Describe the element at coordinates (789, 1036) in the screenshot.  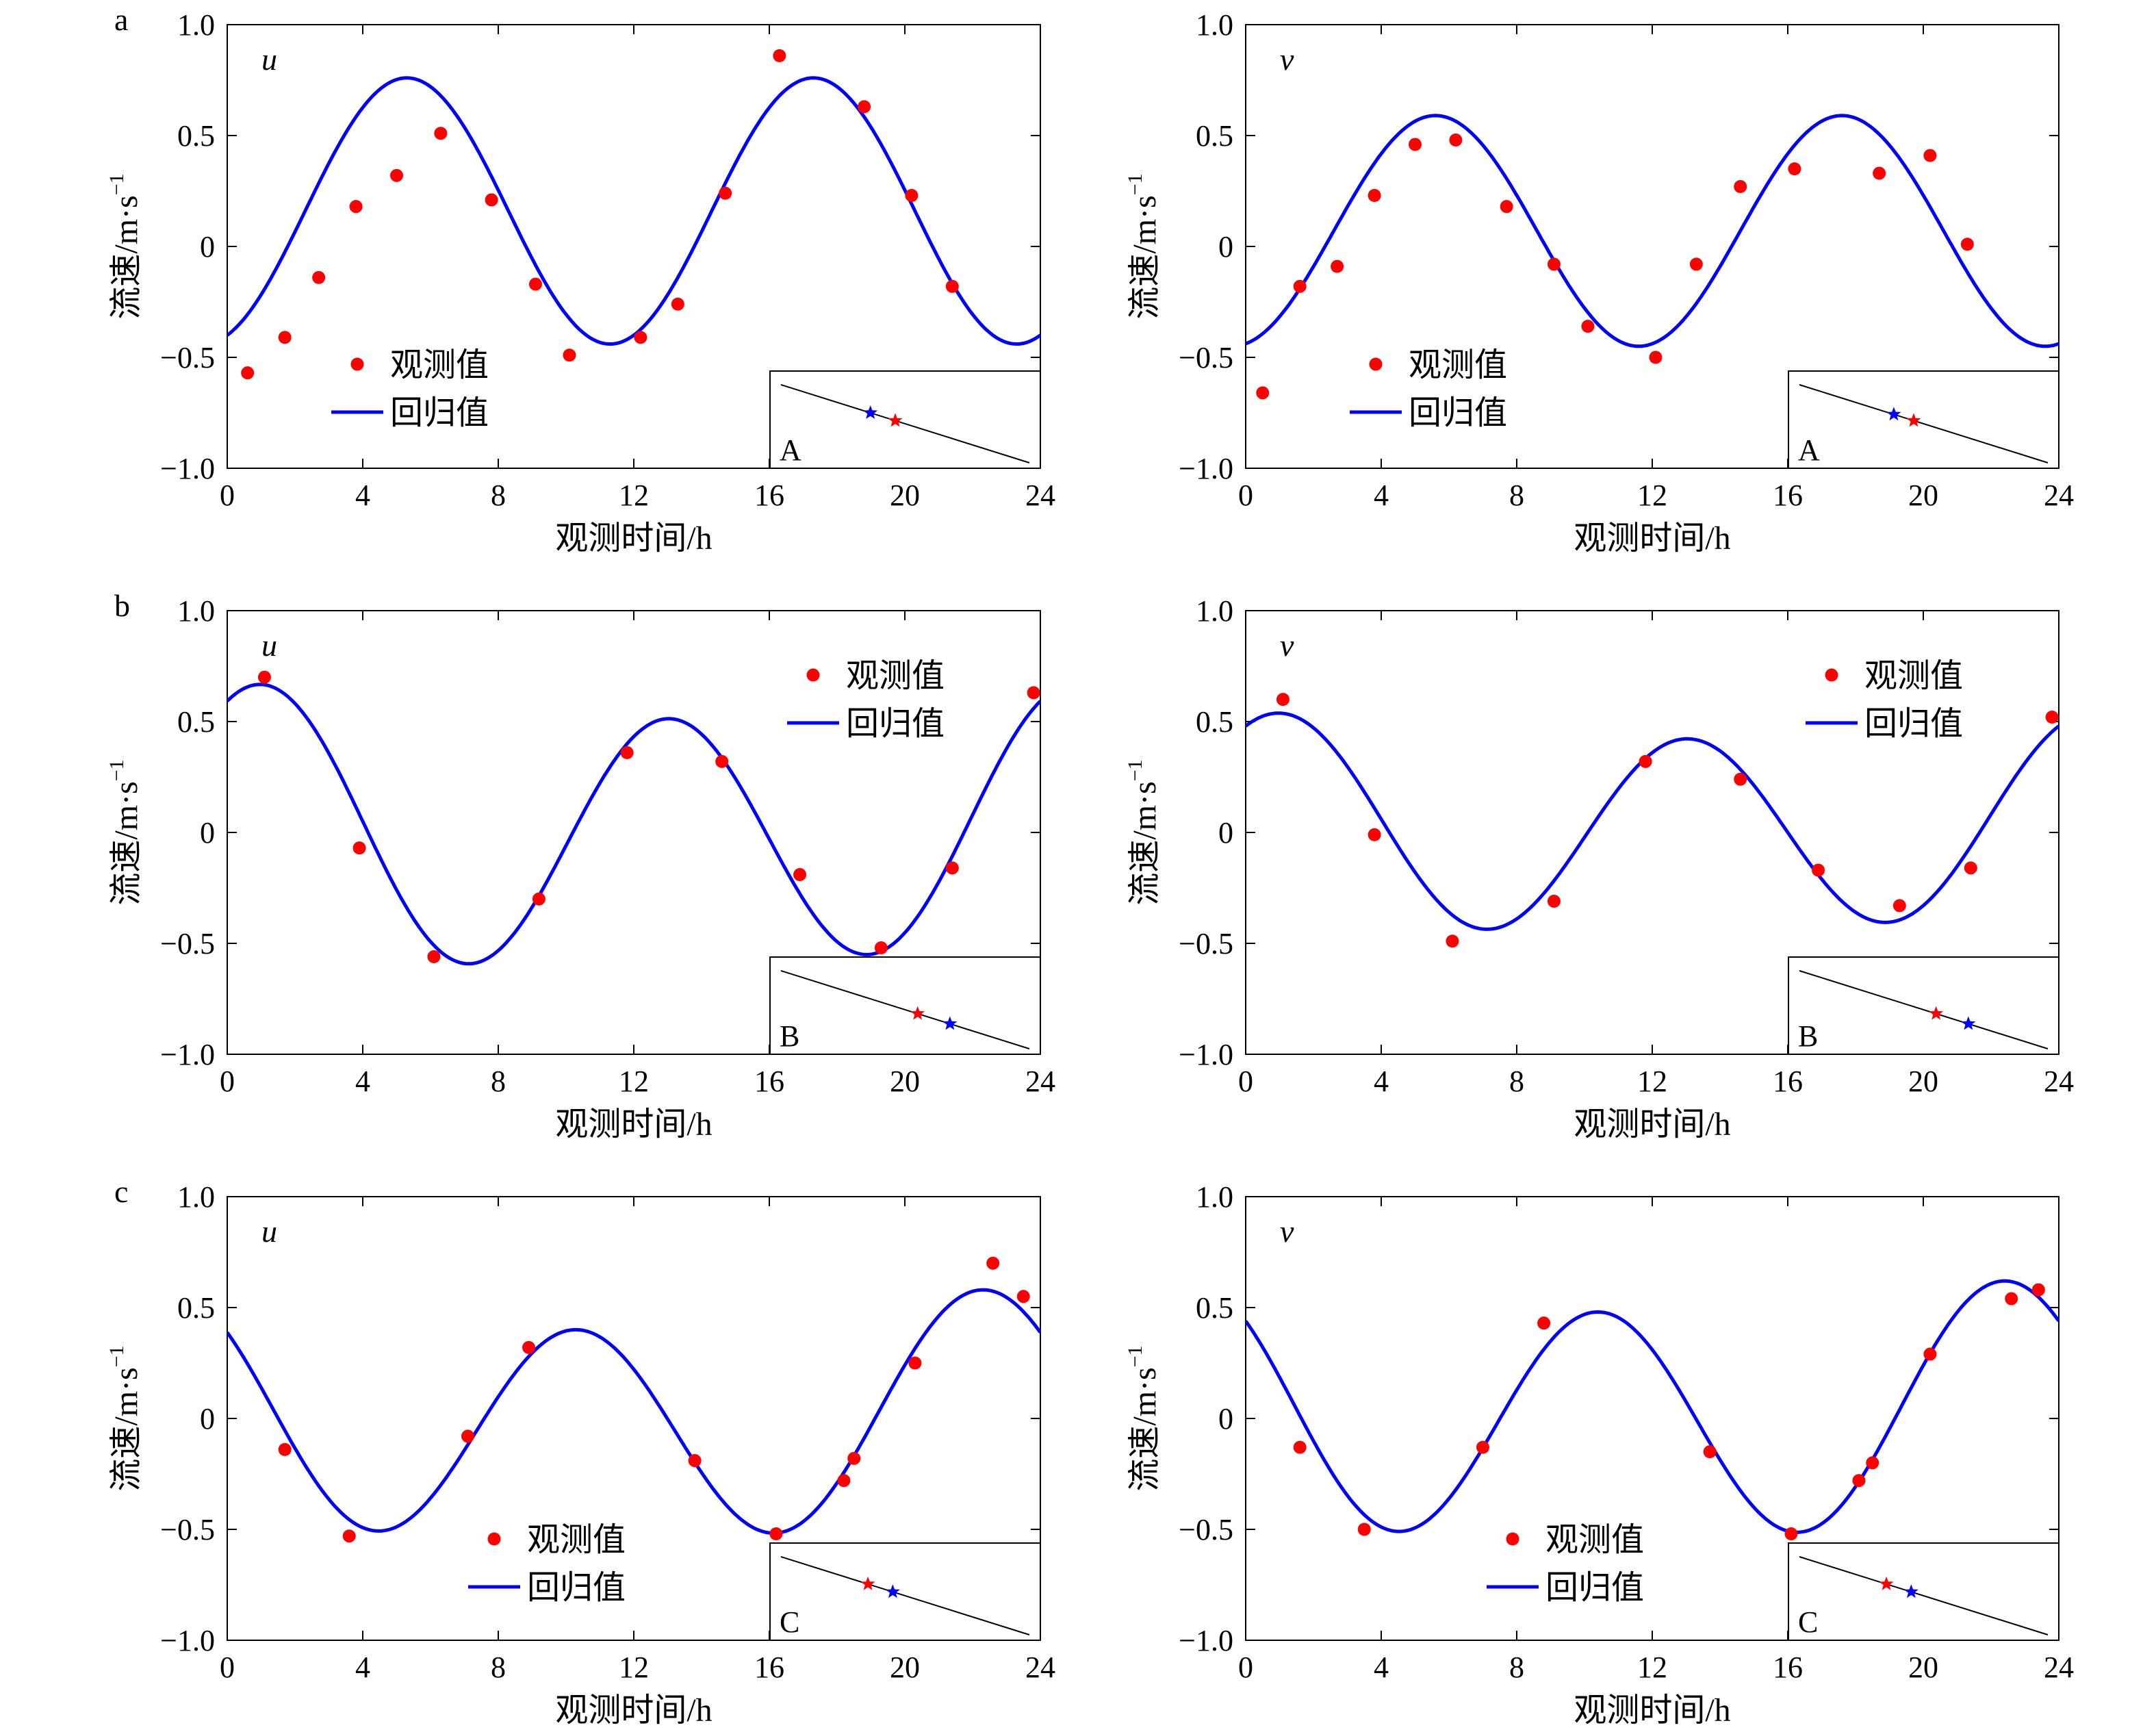
I see `inset-label: B` at that location.